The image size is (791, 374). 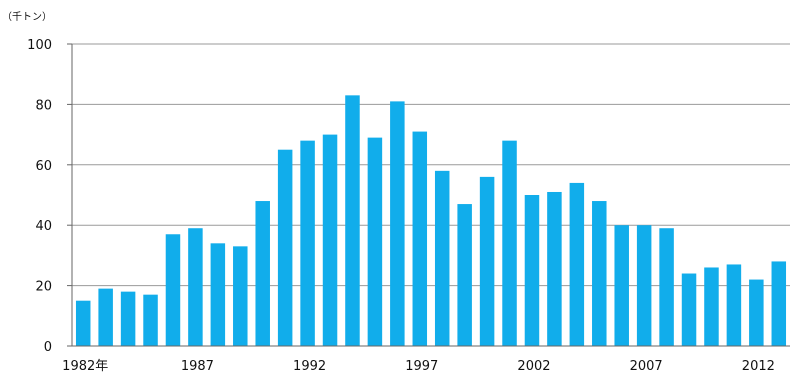 What do you see at coordinates (352, 220) in the screenshot?
I see `bar-1994` at bounding box center [352, 220].